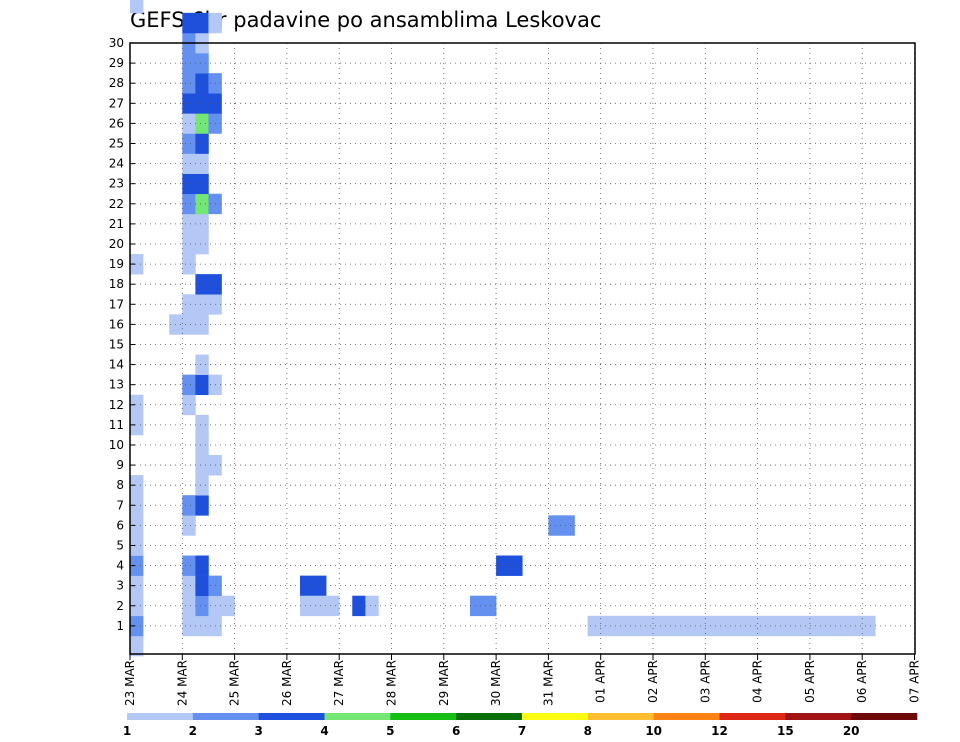 The height and width of the screenshot is (742, 960). What do you see at coordinates (120, 505) in the screenshot?
I see `y-tick-label: 7` at bounding box center [120, 505].